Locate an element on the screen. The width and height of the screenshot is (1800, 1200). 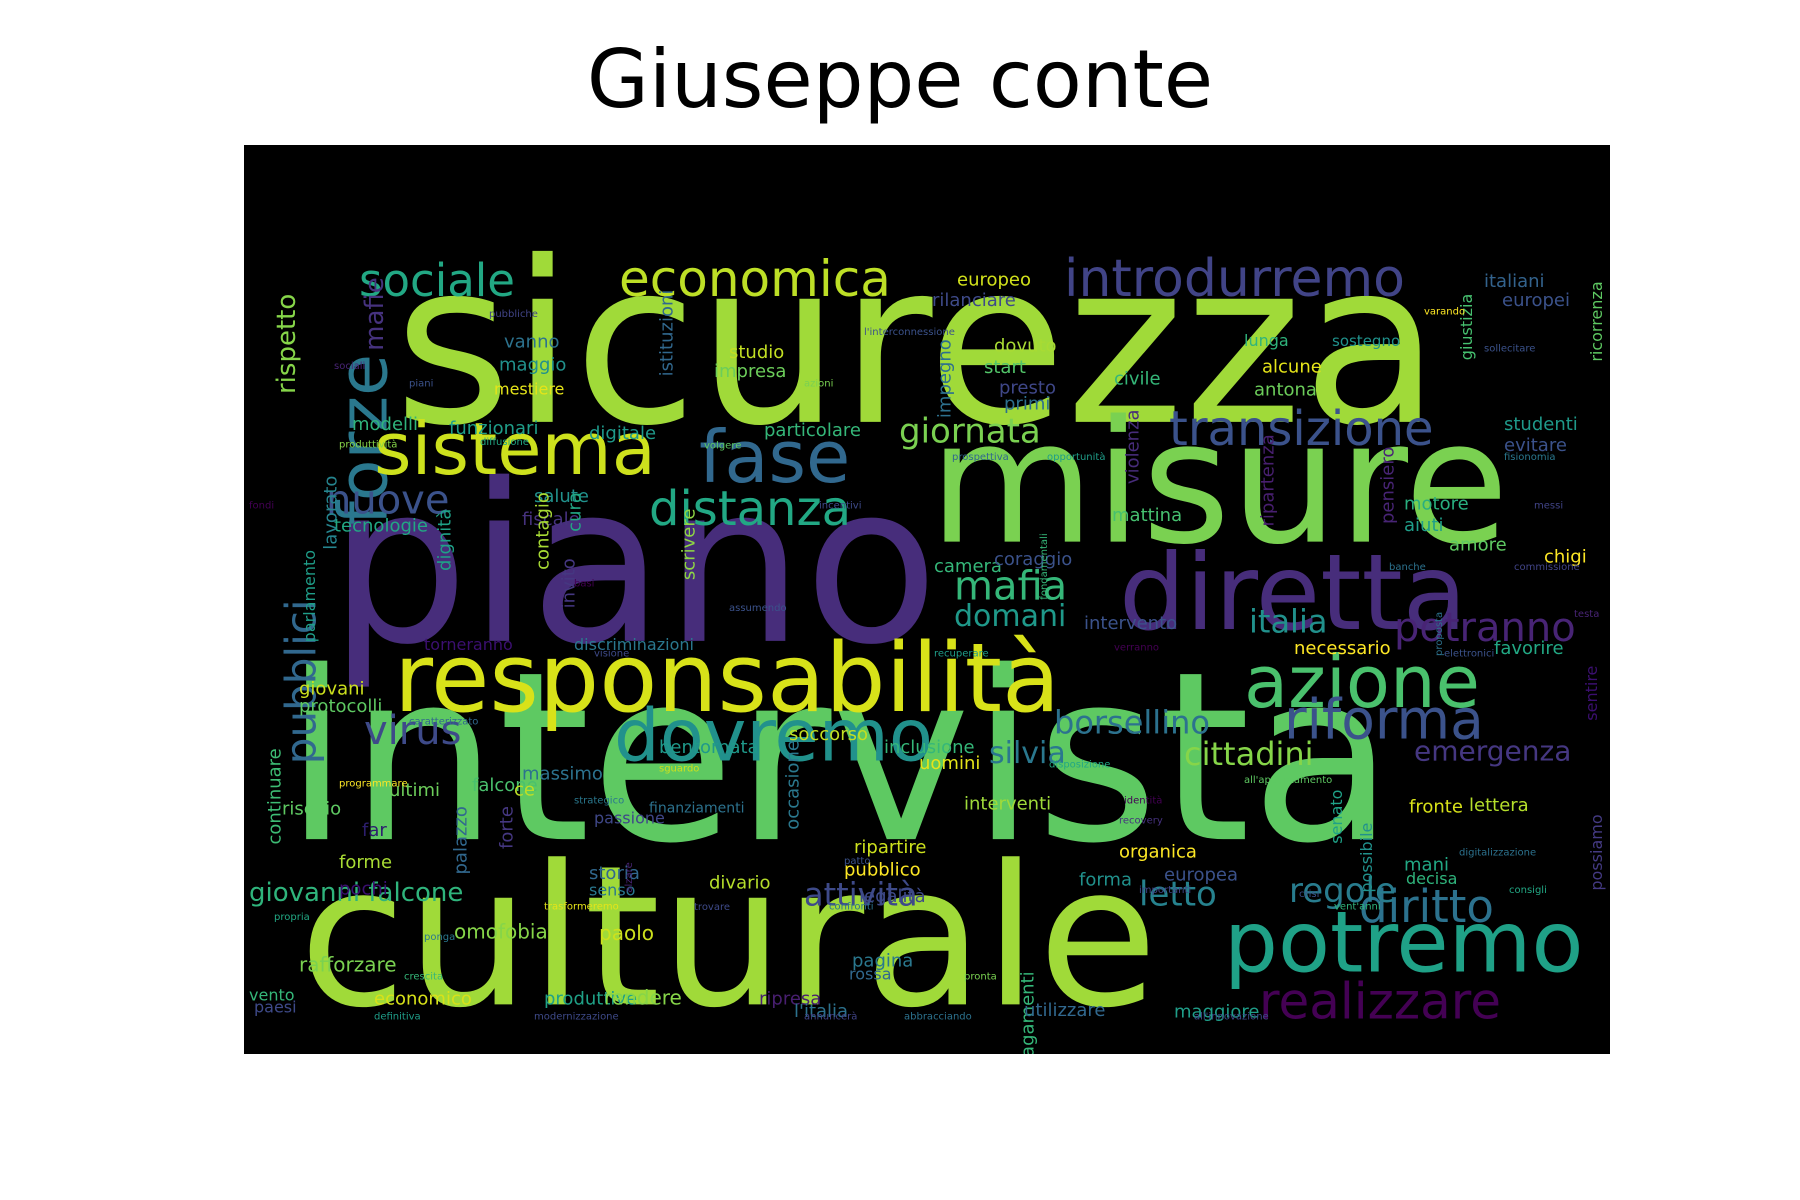
cloud-word: sentire is located at coordinates (1591, 693).